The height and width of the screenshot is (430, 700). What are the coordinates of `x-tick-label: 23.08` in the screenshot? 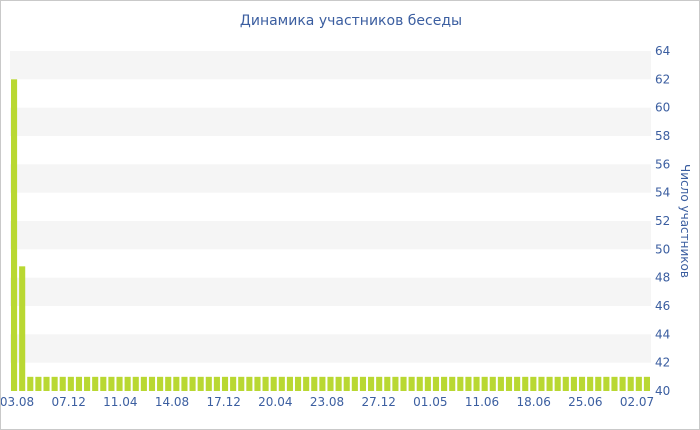 It's located at (327, 402).